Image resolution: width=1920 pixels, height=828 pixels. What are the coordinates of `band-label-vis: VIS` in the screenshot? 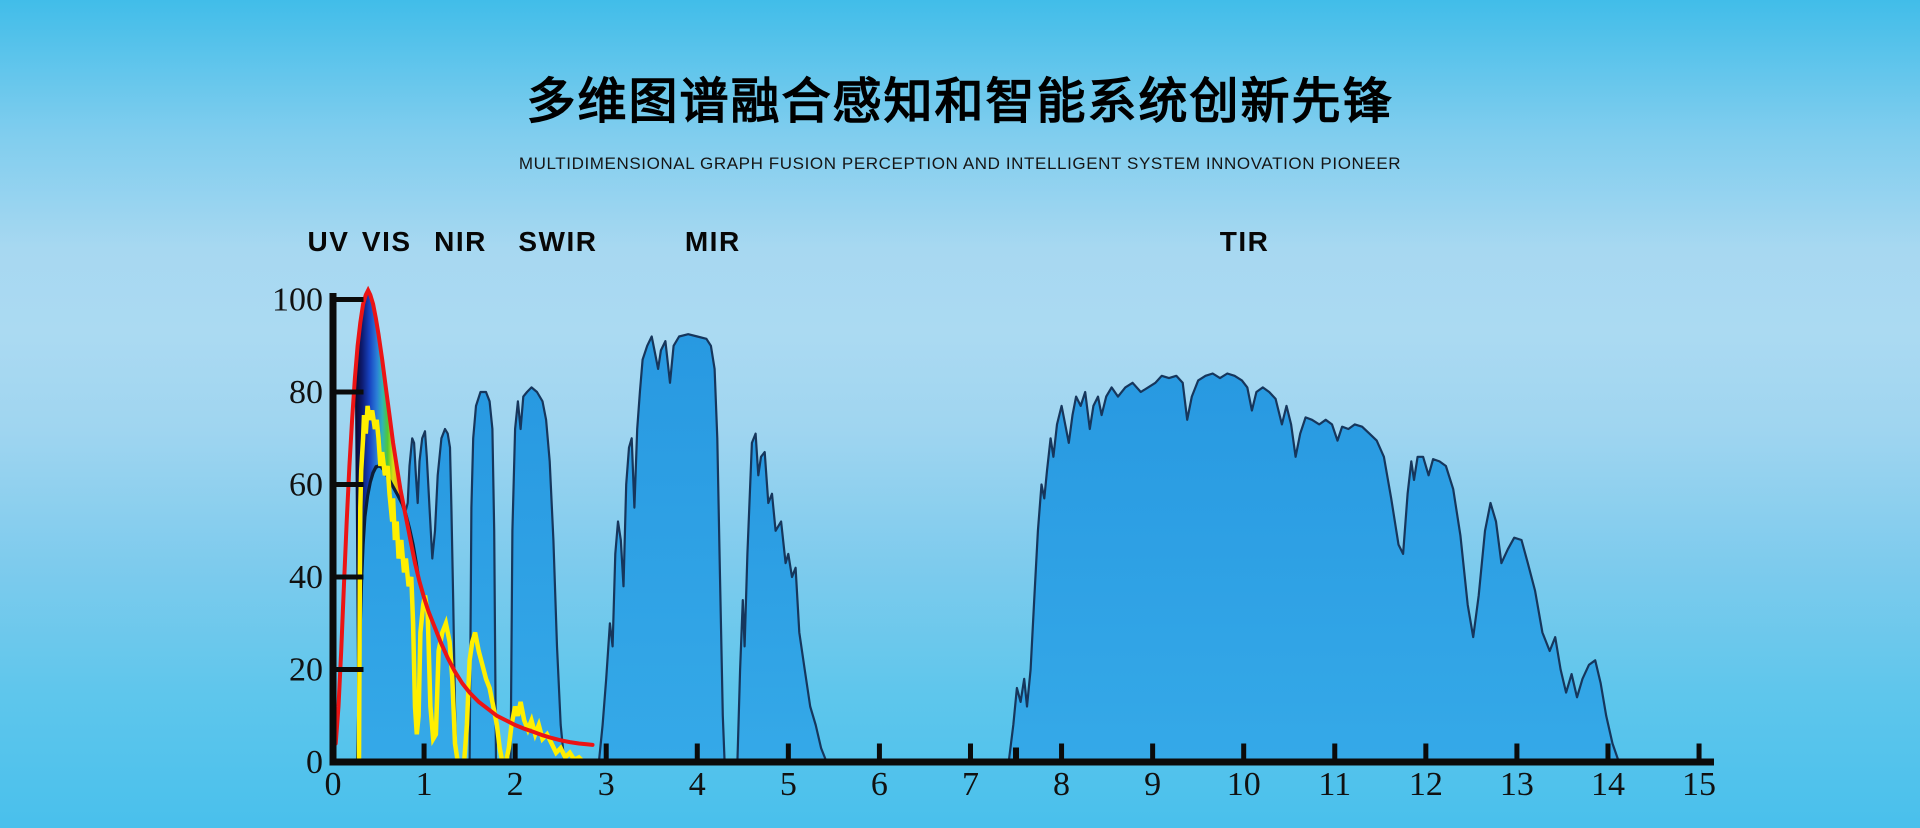 It's located at (387, 241).